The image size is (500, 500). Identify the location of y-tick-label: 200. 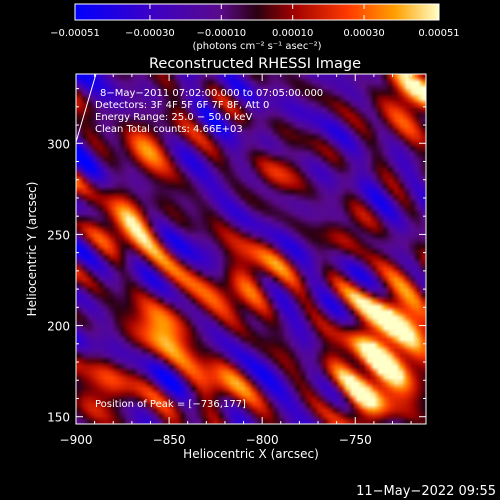
(58, 327).